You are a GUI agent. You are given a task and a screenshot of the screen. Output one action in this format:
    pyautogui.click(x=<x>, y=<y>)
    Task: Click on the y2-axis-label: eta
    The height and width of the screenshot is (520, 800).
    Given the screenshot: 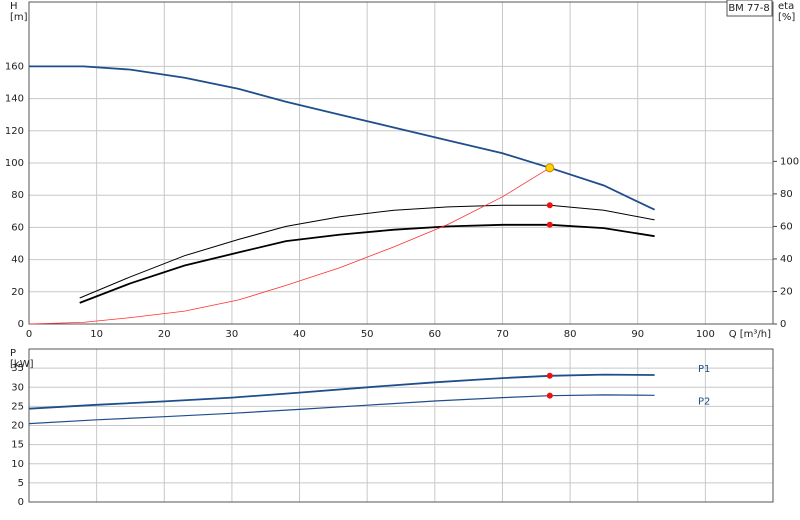 What is the action you would take?
    pyautogui.click(x=786, y=6)
    